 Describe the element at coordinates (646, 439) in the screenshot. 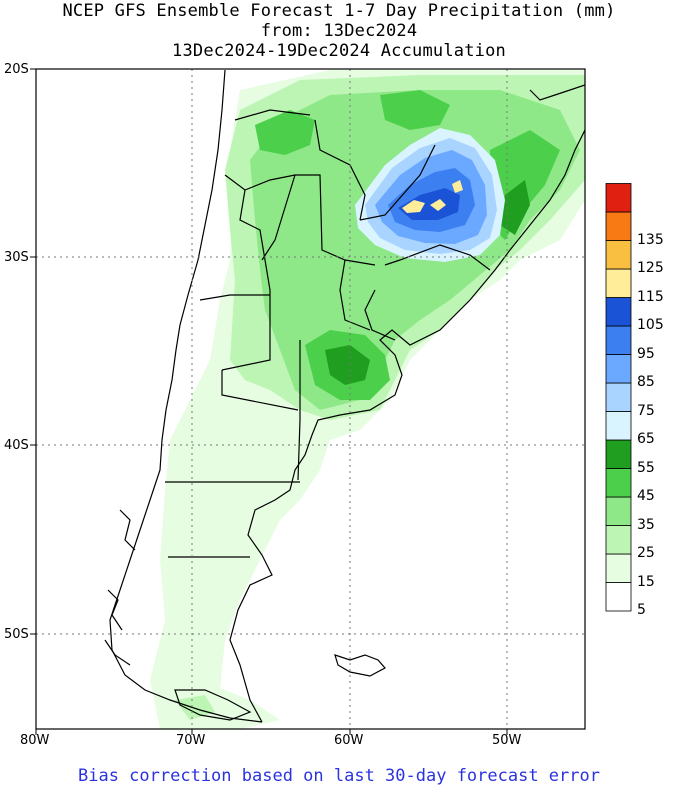

I see `legend-label: 65` at that location.